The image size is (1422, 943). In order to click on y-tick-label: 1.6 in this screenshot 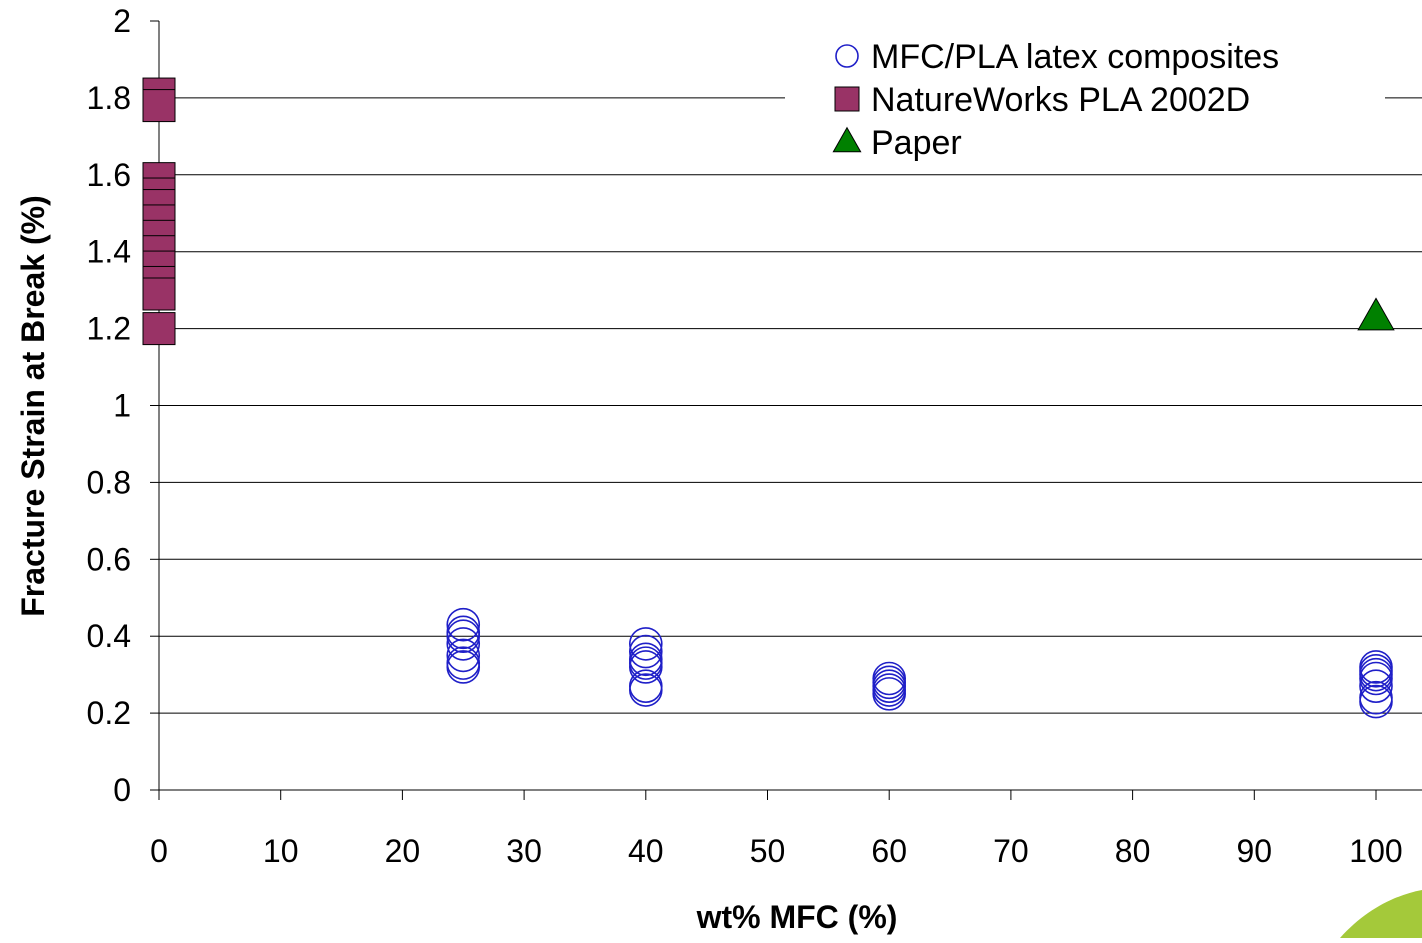, I will do `click(109, 175)`.